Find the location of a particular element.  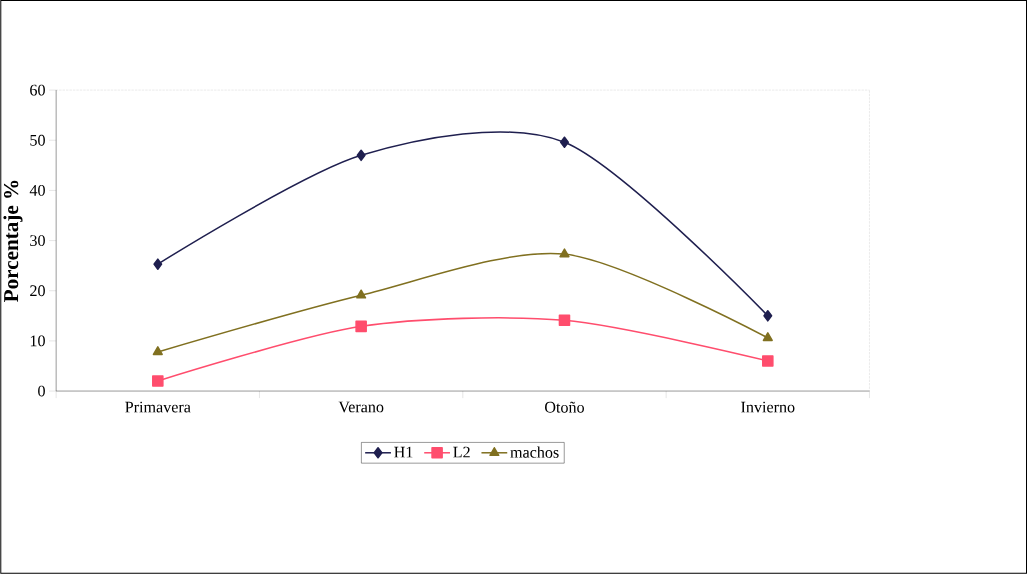

legend-label: machos is located at coordinates (534, 452).